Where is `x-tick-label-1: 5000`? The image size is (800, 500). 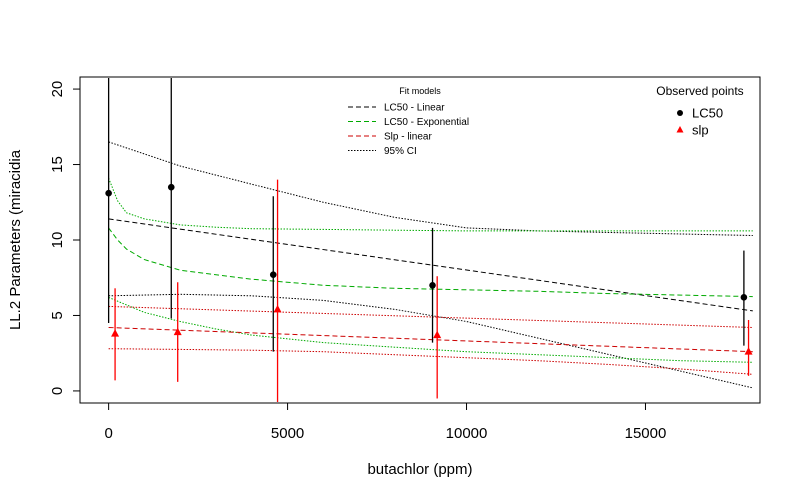
x-tick-label-1: 5000 is located at coordinates (287, 433).